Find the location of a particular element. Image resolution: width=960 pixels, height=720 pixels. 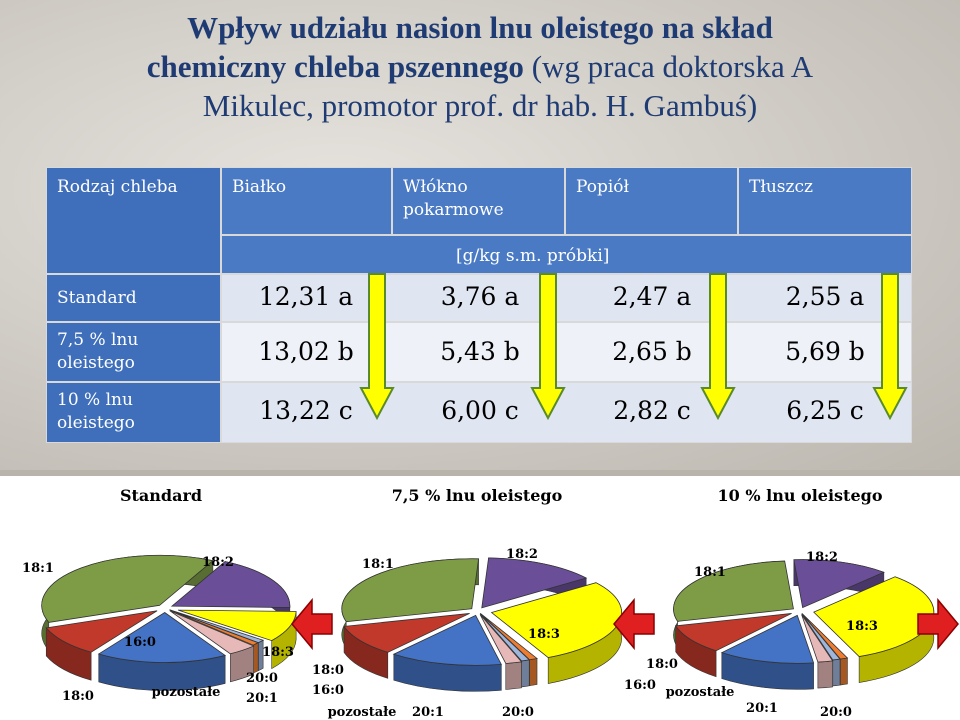

red-arrows is located at coordinates (625, 624).